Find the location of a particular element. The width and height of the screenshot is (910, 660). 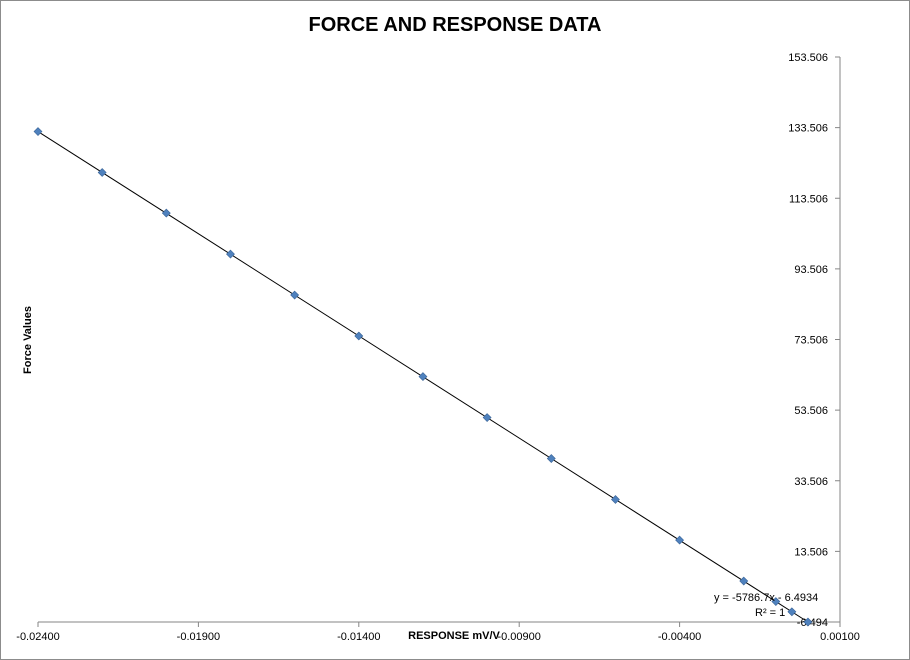

x-tick-label: 0.00100 is located at coordinates (840, 637).